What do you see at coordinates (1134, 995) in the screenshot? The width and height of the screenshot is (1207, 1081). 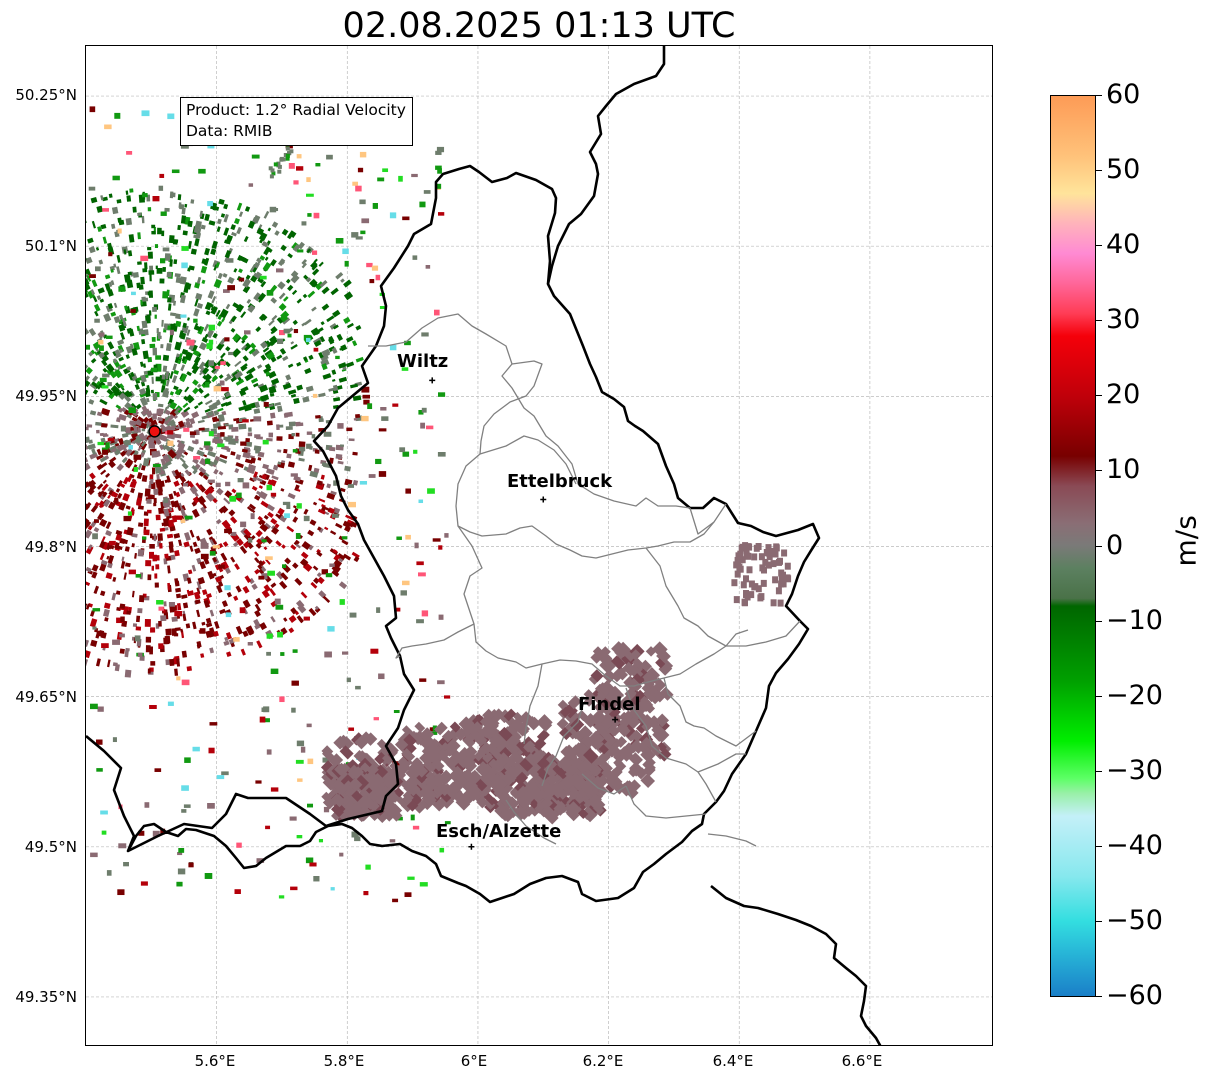 I see `colorbar-tick-label: −60` at bounding box center [1134, 995].